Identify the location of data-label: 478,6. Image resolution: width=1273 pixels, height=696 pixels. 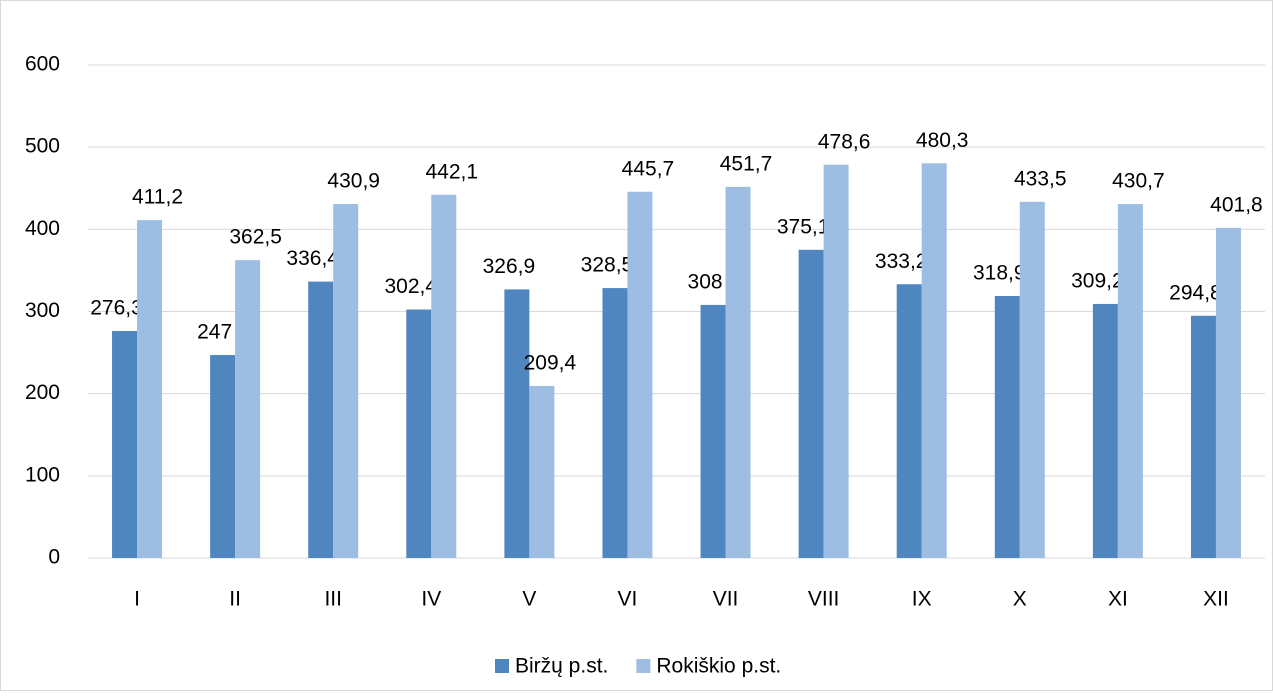
(844, 141).